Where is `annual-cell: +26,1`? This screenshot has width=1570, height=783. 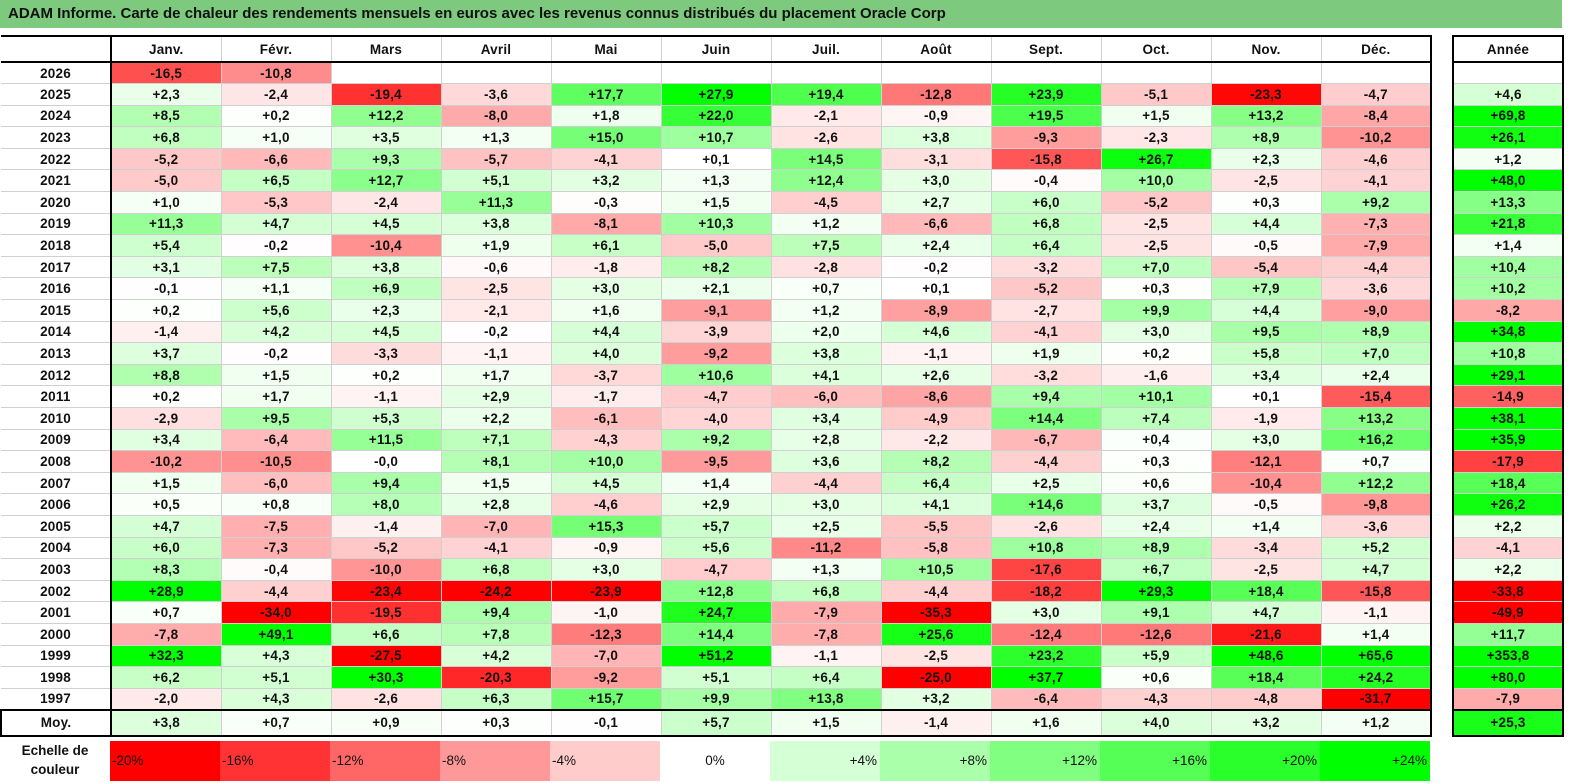 annual-cell: +26,1 is located at coordinates (1508, 137).